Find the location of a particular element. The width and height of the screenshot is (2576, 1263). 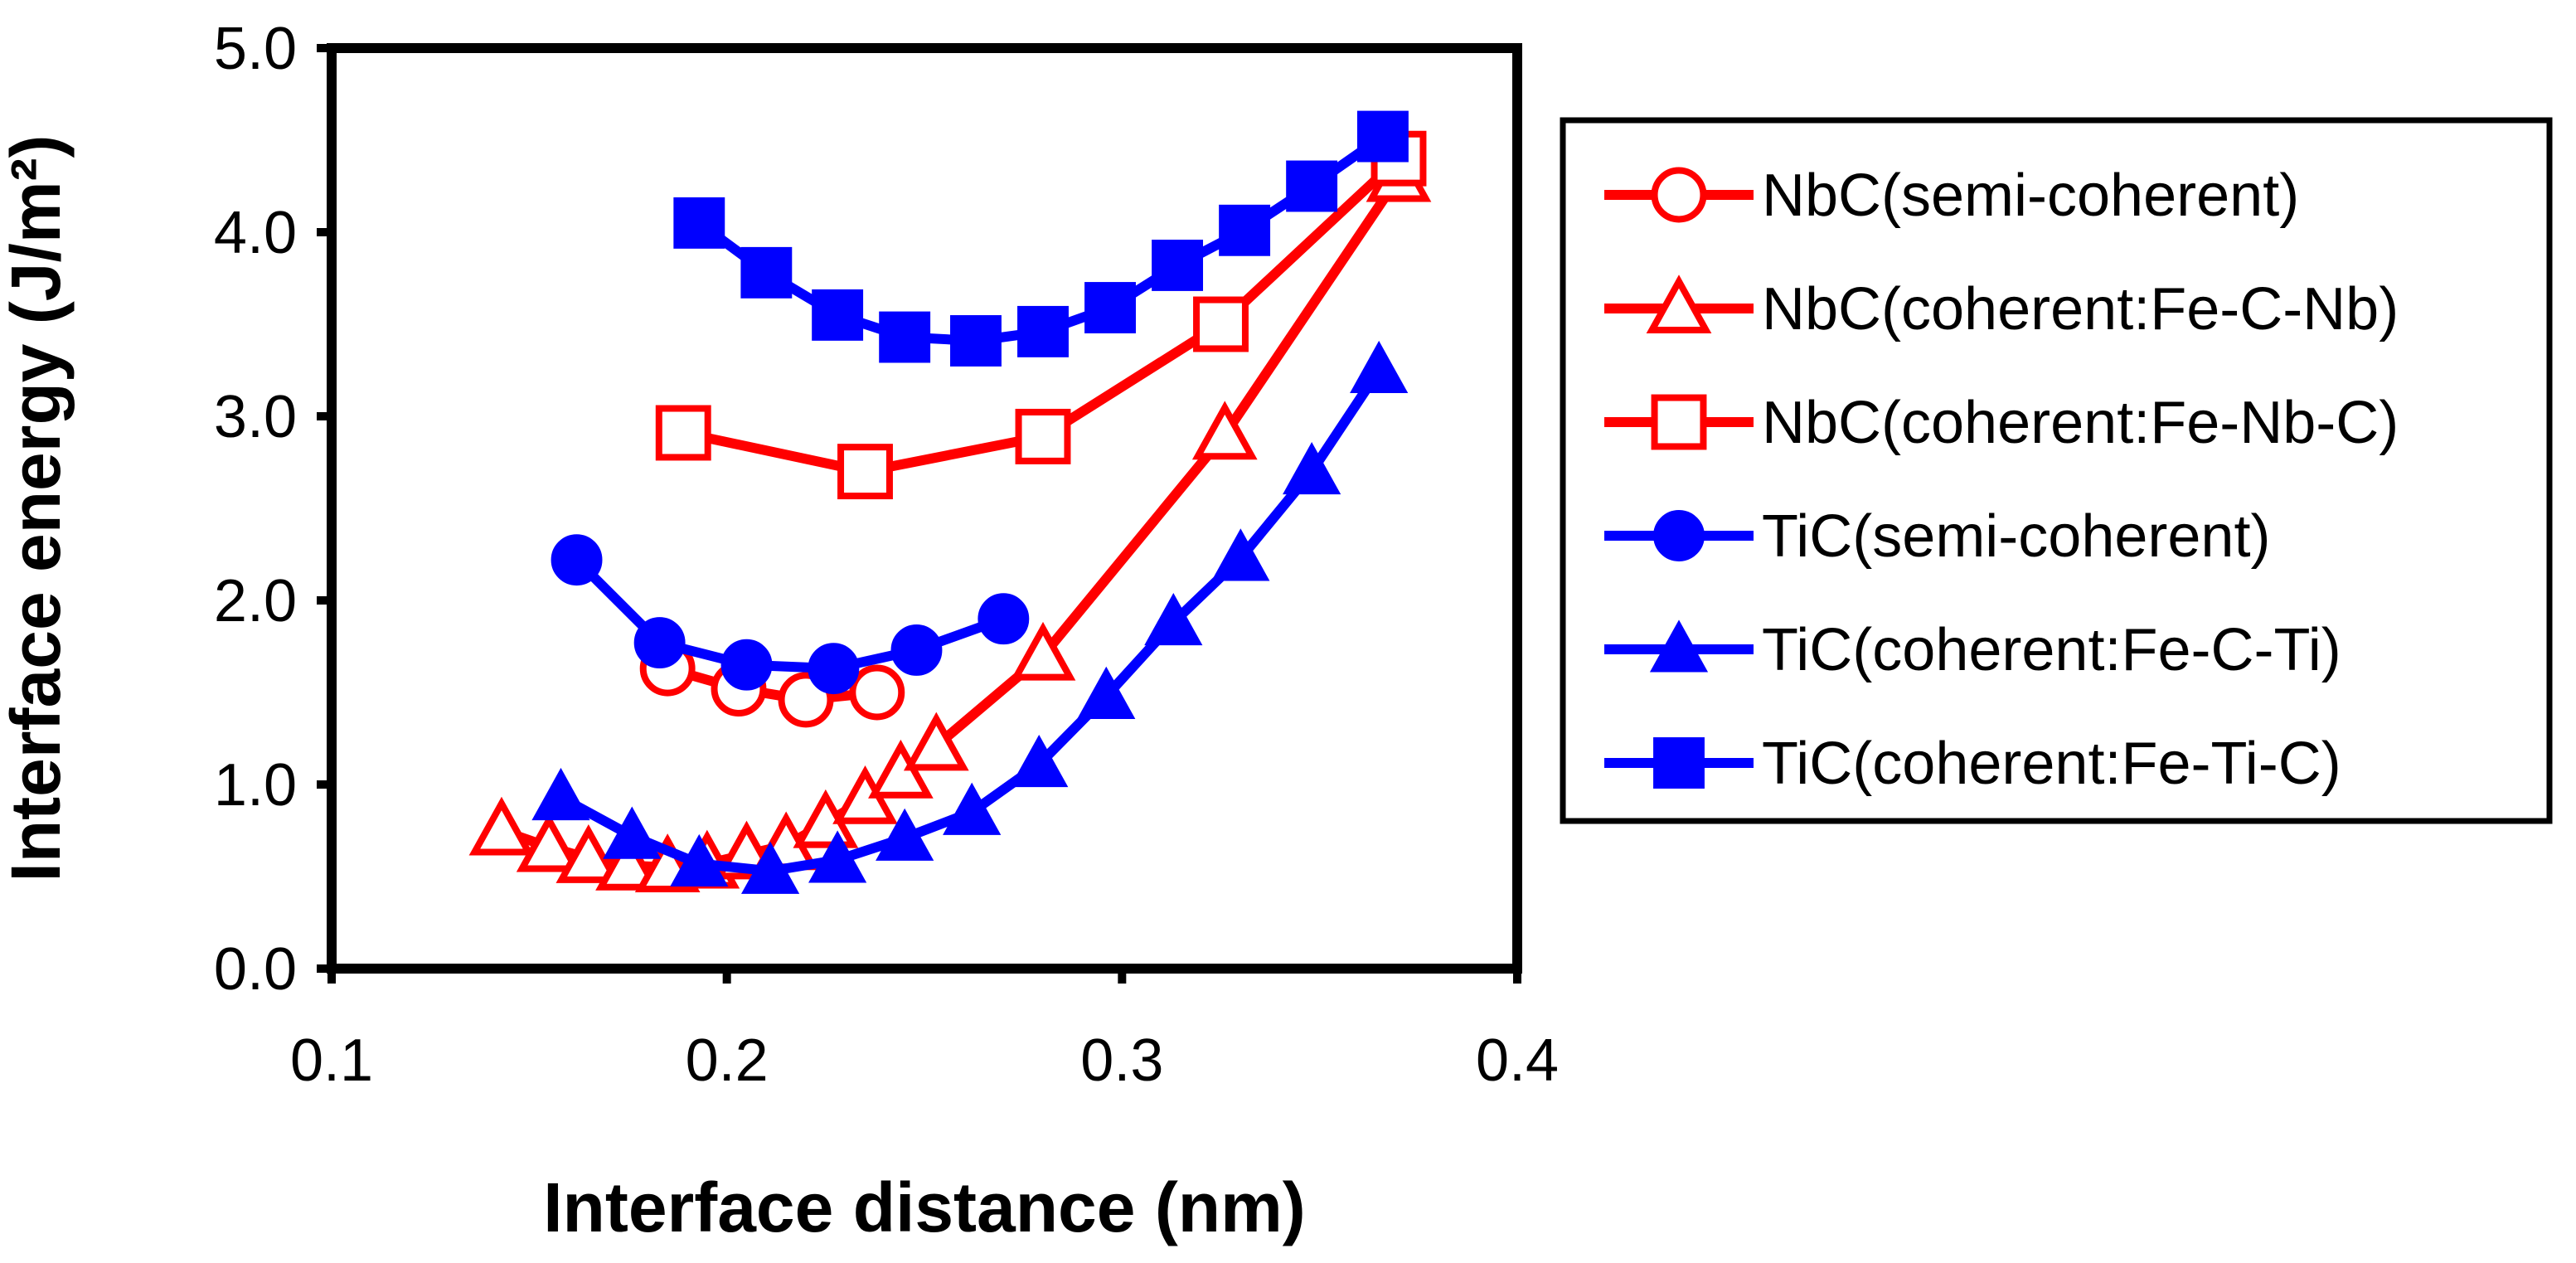

y-tick-label: 3.0 is located at coordinates (255, 417).